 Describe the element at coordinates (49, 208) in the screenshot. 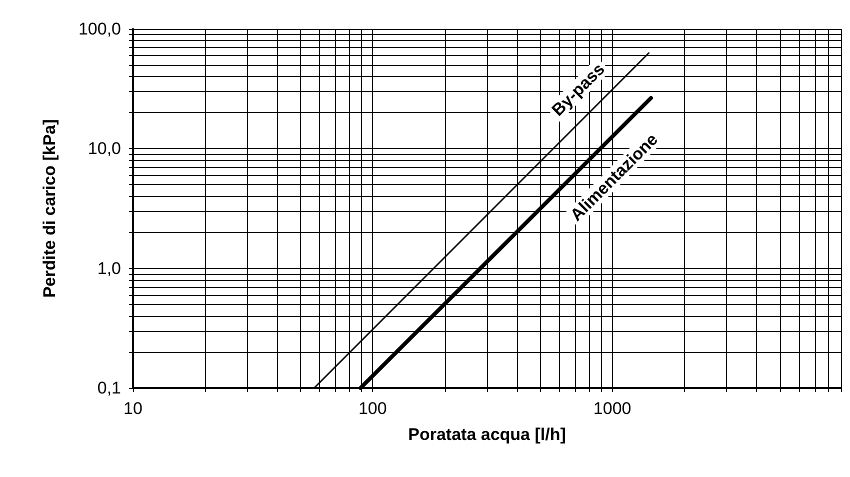

I see `y-axis-title: Perdite di carico [kPa]` at that location.